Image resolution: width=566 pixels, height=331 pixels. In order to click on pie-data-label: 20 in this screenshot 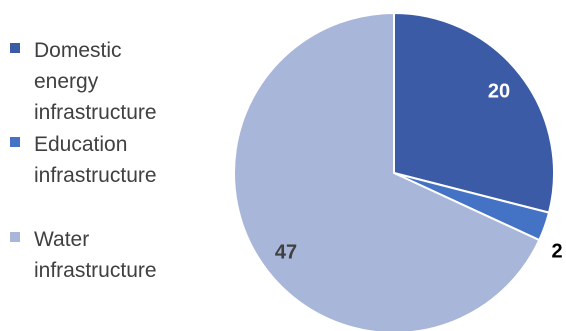, I will do `click(499, 91)`.